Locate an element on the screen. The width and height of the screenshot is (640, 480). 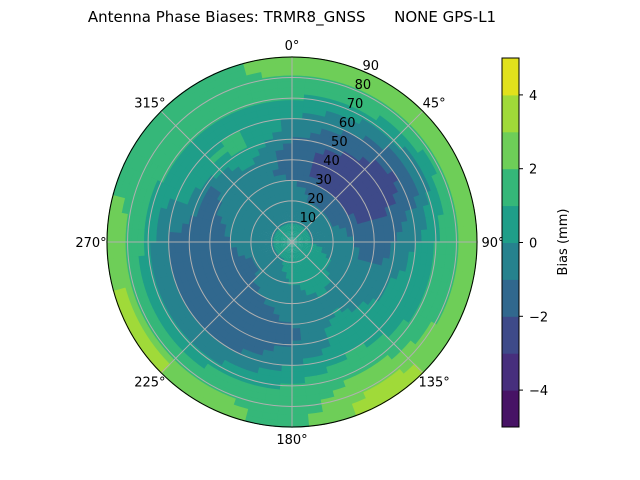
radial-tick-label: 20 is located at coordinates (315, 199).